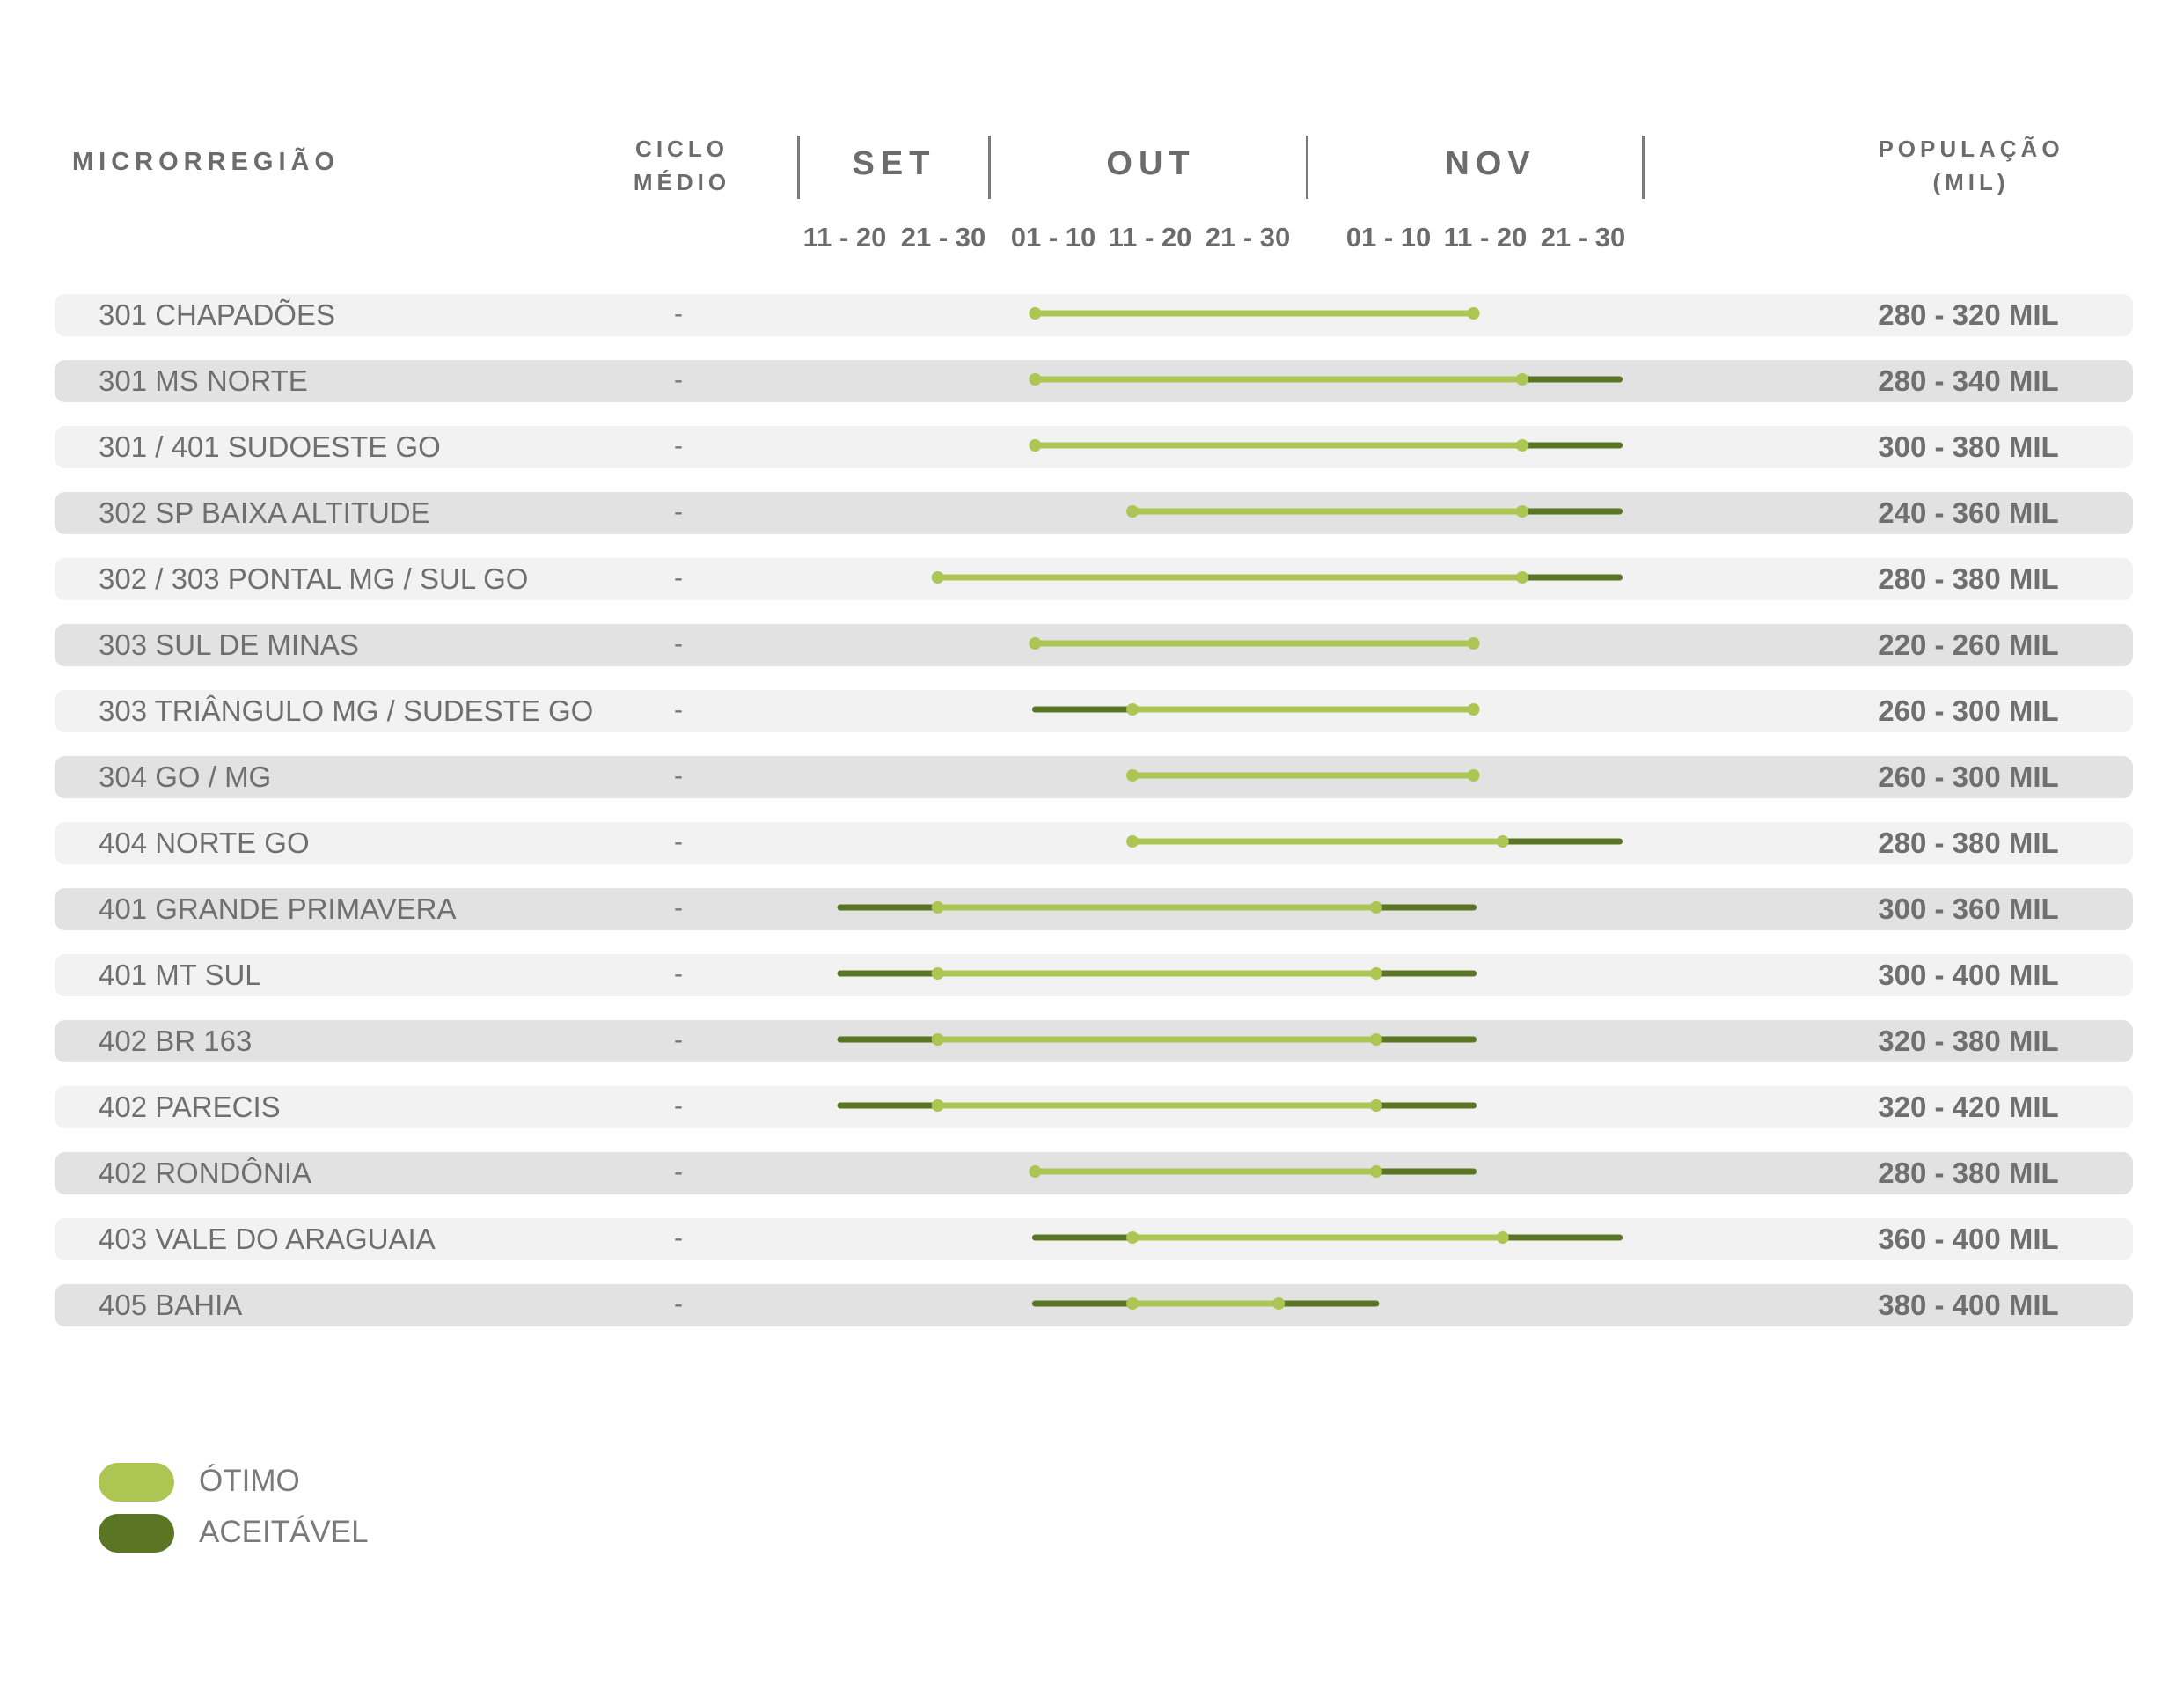 This screenshot has height=1682, width=2184. What do you see at coordinates (136, 1533) in the screenshot?
I see `legend-swatch-aceitavel` at bounding box center [136, 1533].